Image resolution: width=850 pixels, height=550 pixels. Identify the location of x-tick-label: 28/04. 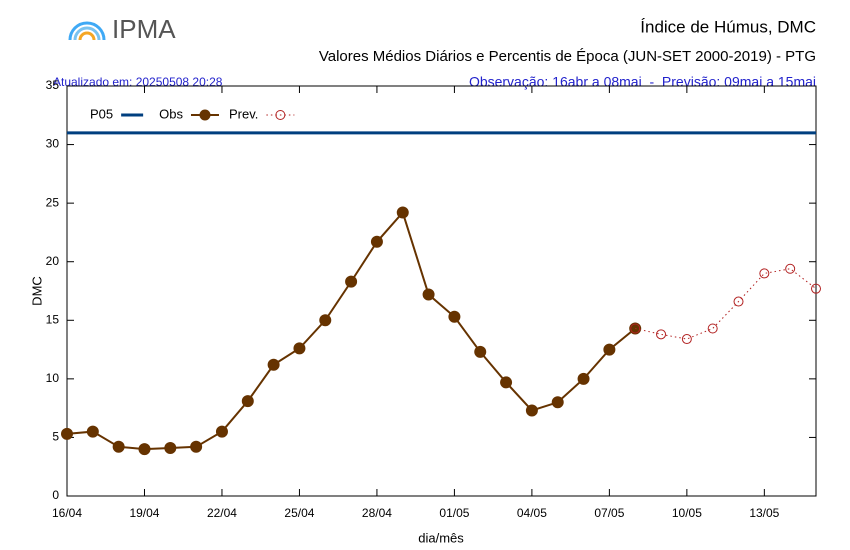
(377, 513).